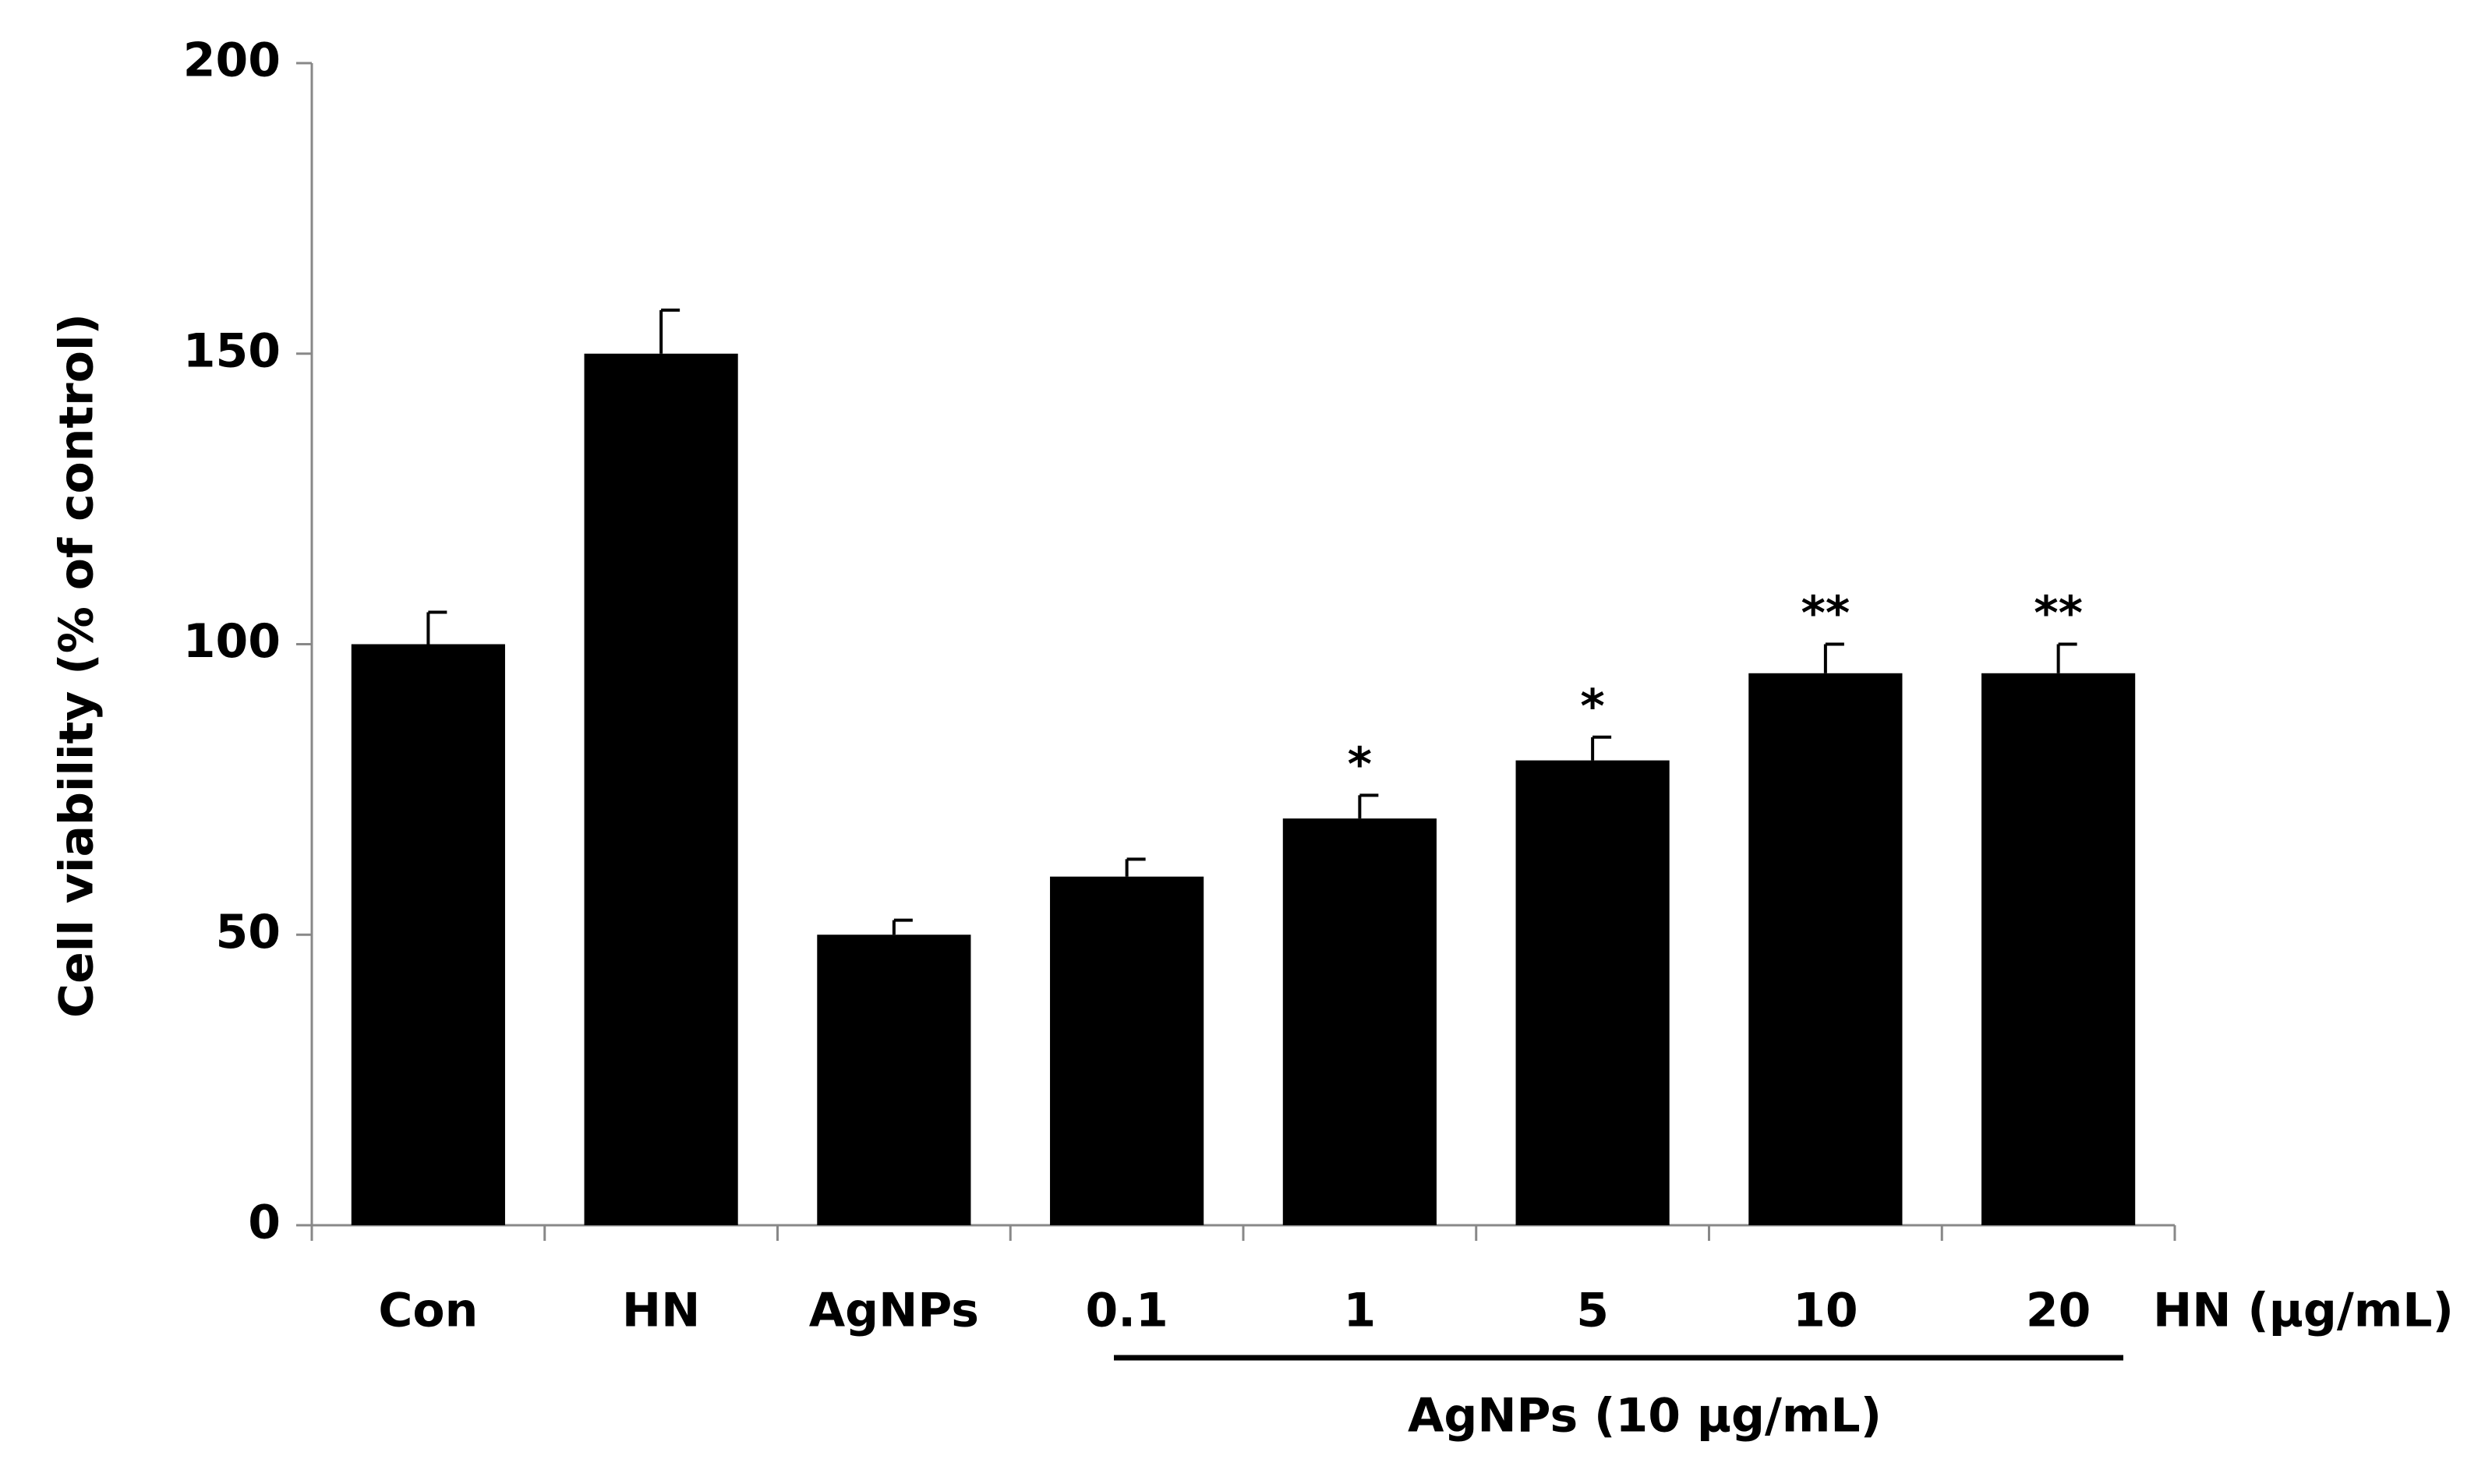 The height and width of the screenshot is (1484, 2485). What do you see at coordinates (1826, 1311) in the screenshot?
I see `x-tick-label: 10` at bounding box center [1826, 1311].